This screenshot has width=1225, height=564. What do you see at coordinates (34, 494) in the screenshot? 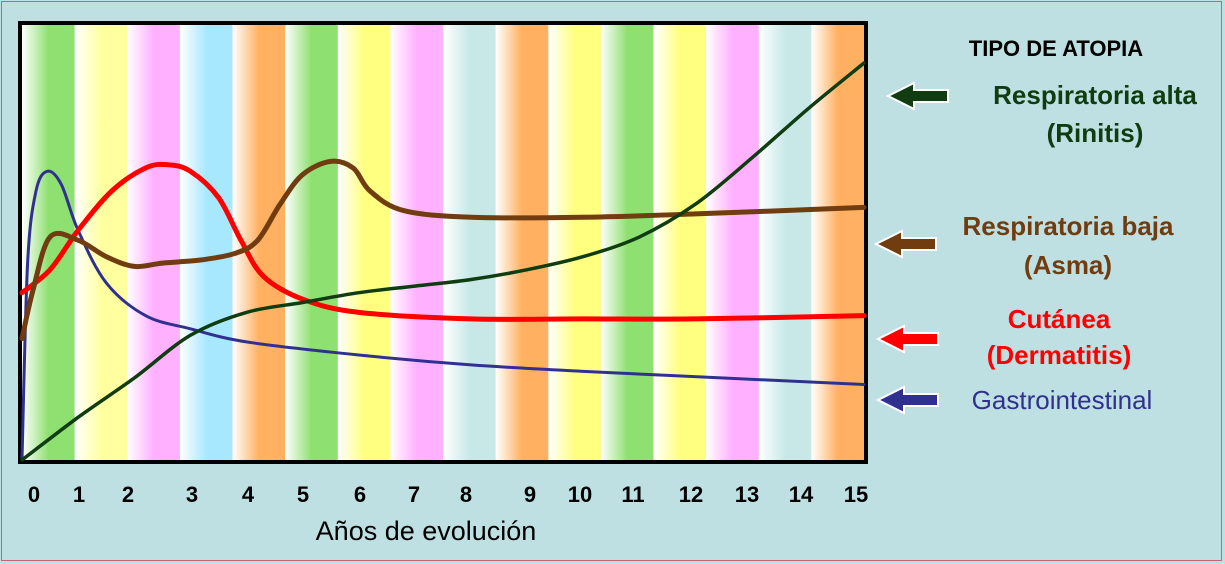
I see `x-tick-label: 0` at bounding box center [34, 494].